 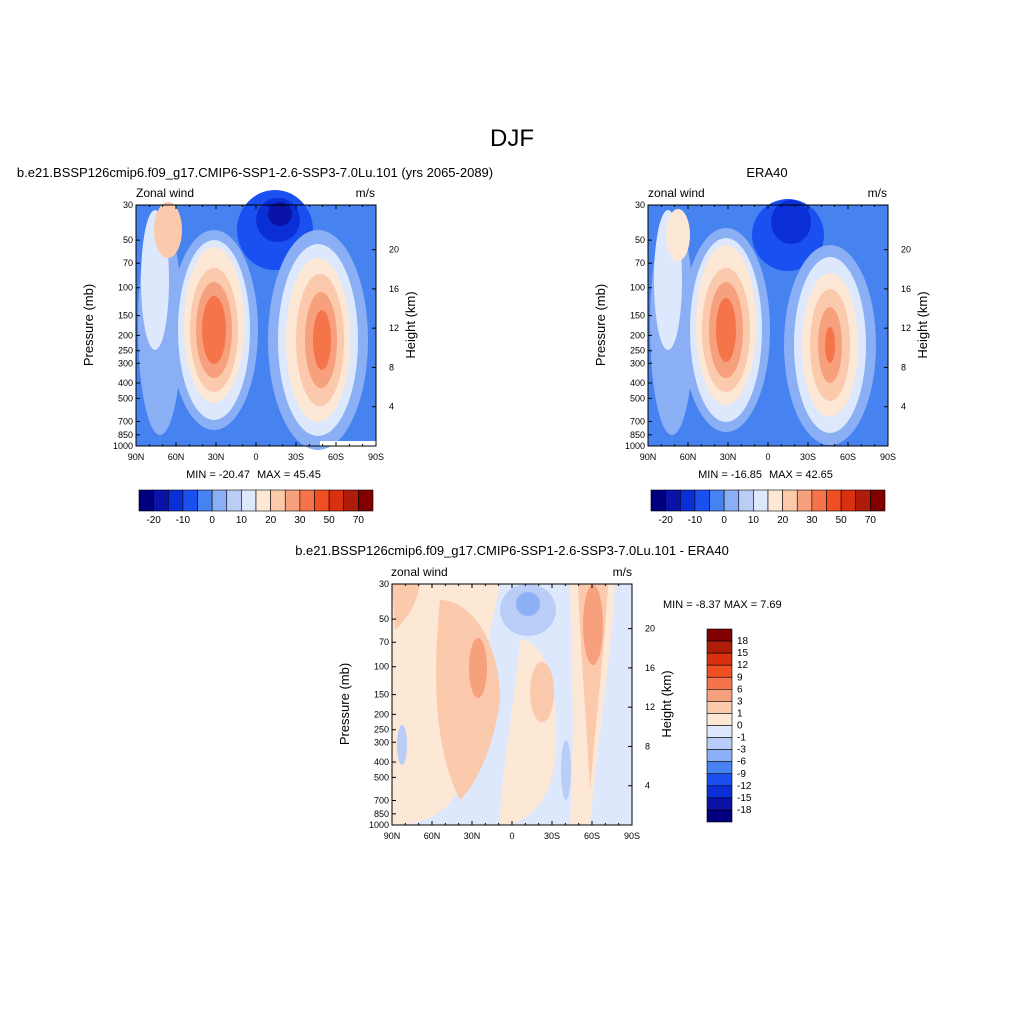 What do you see at coordinates (743, 641) in the screenshot?
I see `colorbar-label: 18` at bounding box center [743, 641].